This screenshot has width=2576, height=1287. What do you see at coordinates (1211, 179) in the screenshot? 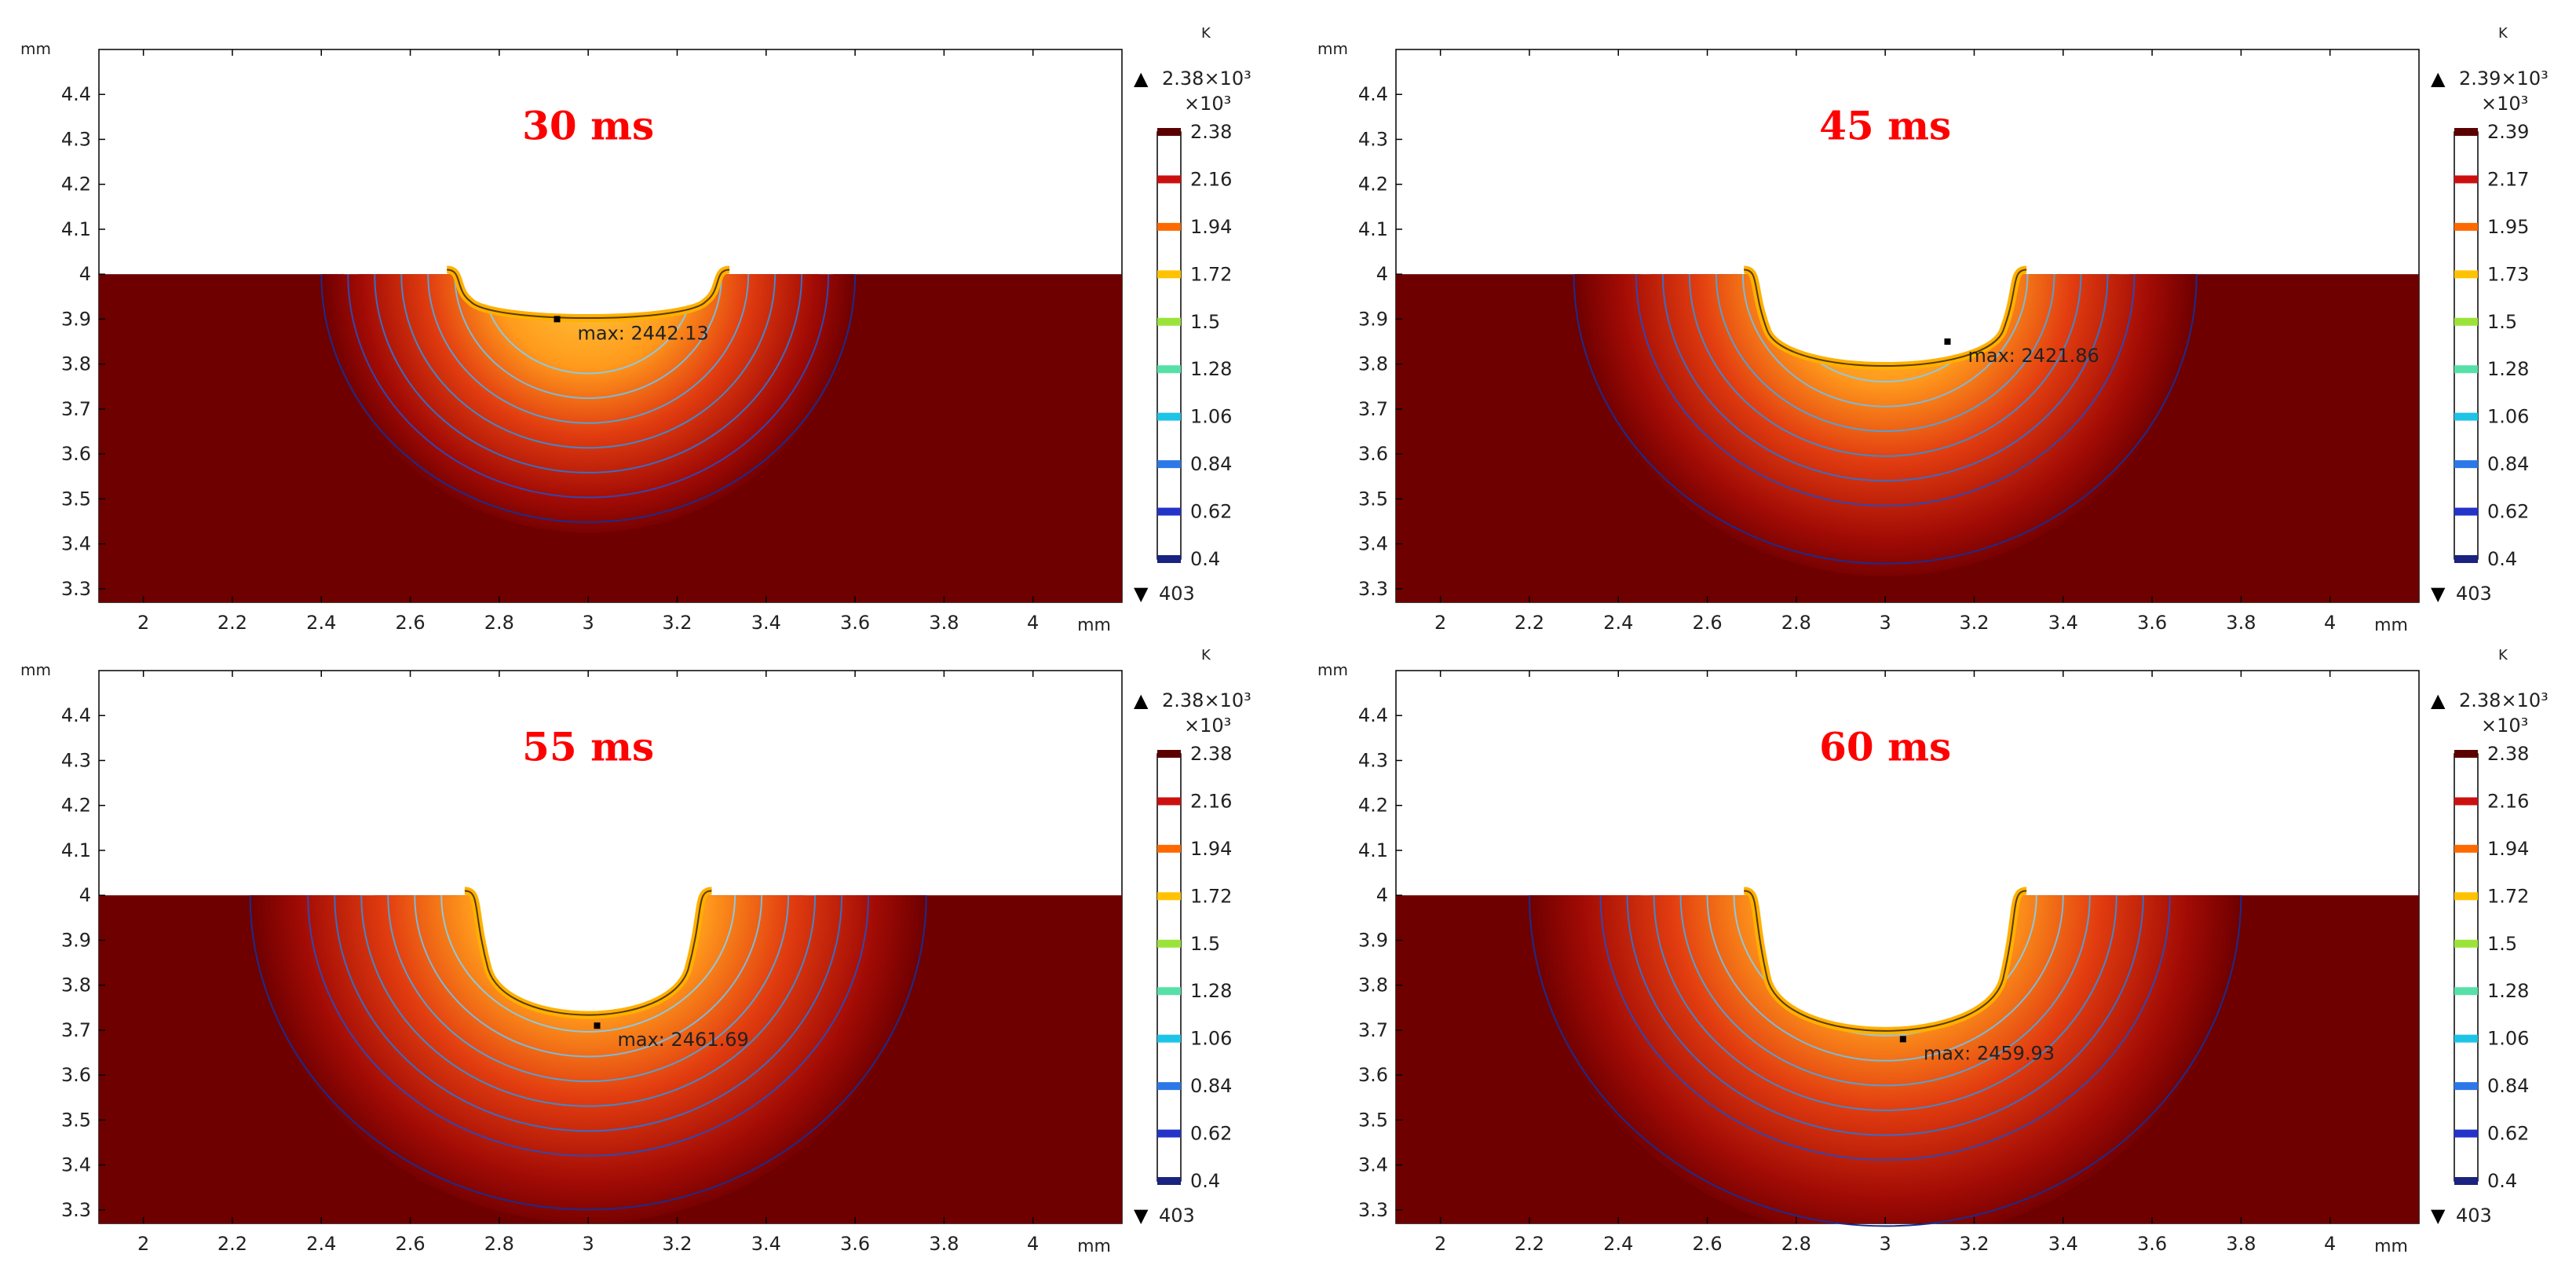
I see `colorbar-tick-label: 2.16` at bounding box center [1211, 179].